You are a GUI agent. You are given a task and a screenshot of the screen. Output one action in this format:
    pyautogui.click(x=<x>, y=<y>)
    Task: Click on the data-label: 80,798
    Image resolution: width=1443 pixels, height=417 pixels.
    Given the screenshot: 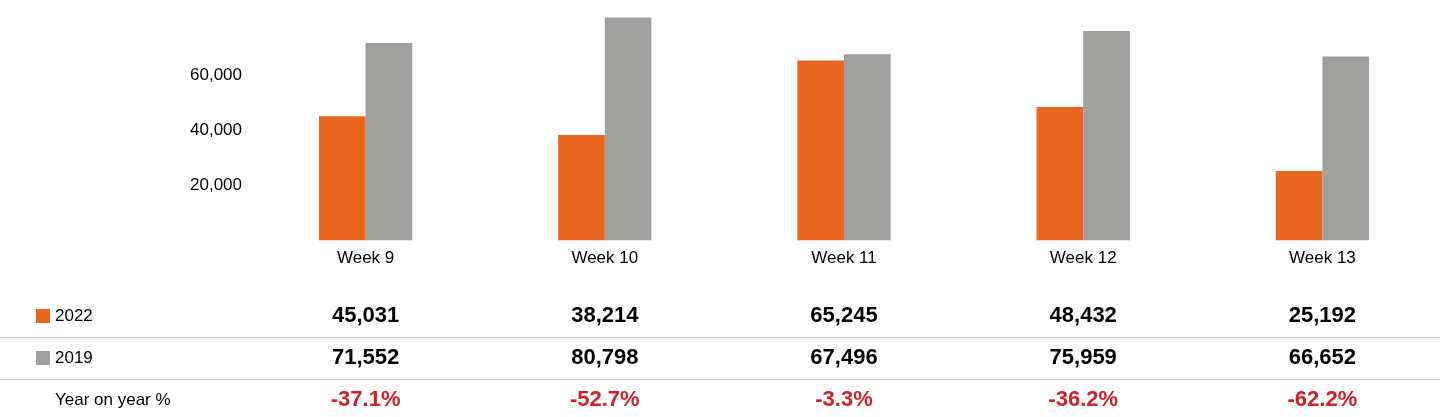 What is the action you would take?
    pyautogui.click(x=605, y=357)
    